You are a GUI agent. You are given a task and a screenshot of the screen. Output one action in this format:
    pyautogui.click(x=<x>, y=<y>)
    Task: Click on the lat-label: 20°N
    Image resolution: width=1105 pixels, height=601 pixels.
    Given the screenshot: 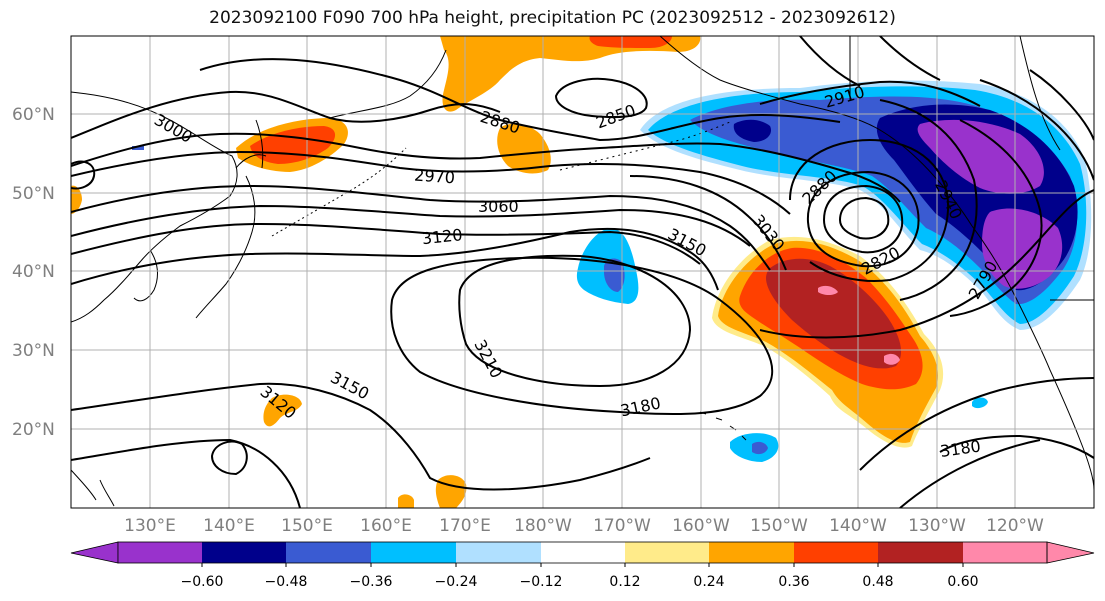 What is the action you would take?
    pyautogui.click(x=33, y=430)
    